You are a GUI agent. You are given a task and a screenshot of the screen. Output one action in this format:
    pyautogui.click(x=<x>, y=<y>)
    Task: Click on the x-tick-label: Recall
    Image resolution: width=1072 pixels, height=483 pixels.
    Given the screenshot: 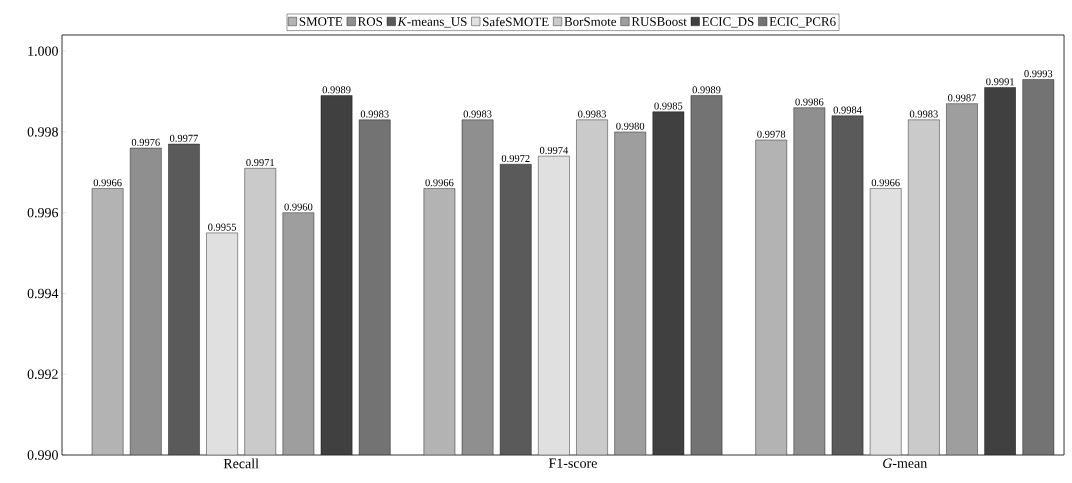 What is the action you would take?
    pyautogui.click(x=241, y=463)
    